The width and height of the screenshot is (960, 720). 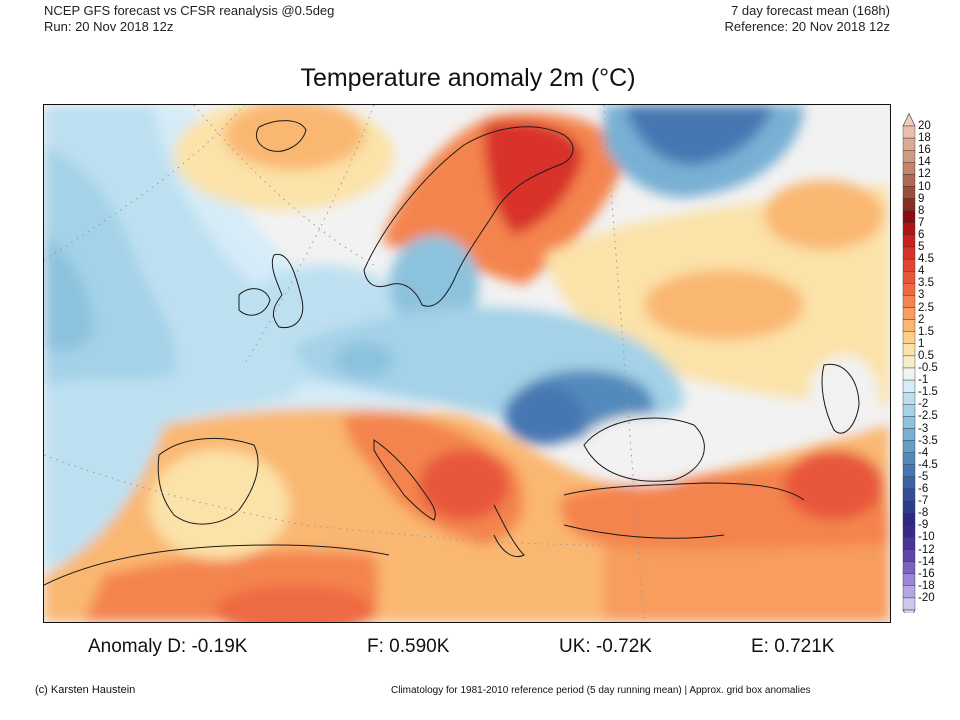 What do you see at coordinates (926, 355) in the screenshot?
I see `colorbar-label: 0.5` at bounding box center [926, 355].